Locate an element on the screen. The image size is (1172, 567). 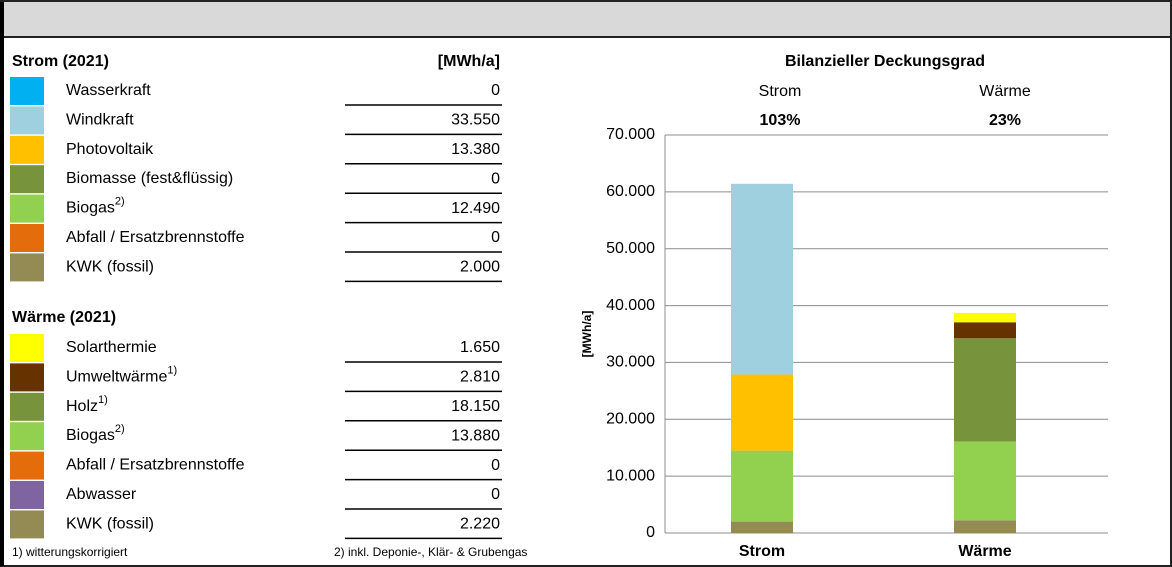
row-label: Holz1) is located at coordinates (87, 404).